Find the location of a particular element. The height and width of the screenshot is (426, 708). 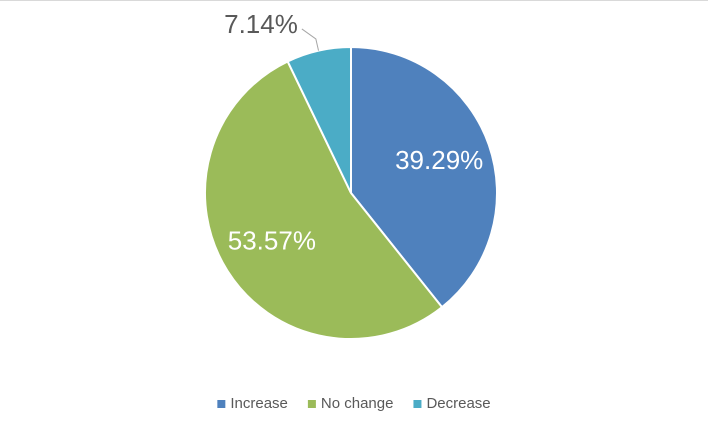

legend-label: No change is located at coordinates (357, 403).